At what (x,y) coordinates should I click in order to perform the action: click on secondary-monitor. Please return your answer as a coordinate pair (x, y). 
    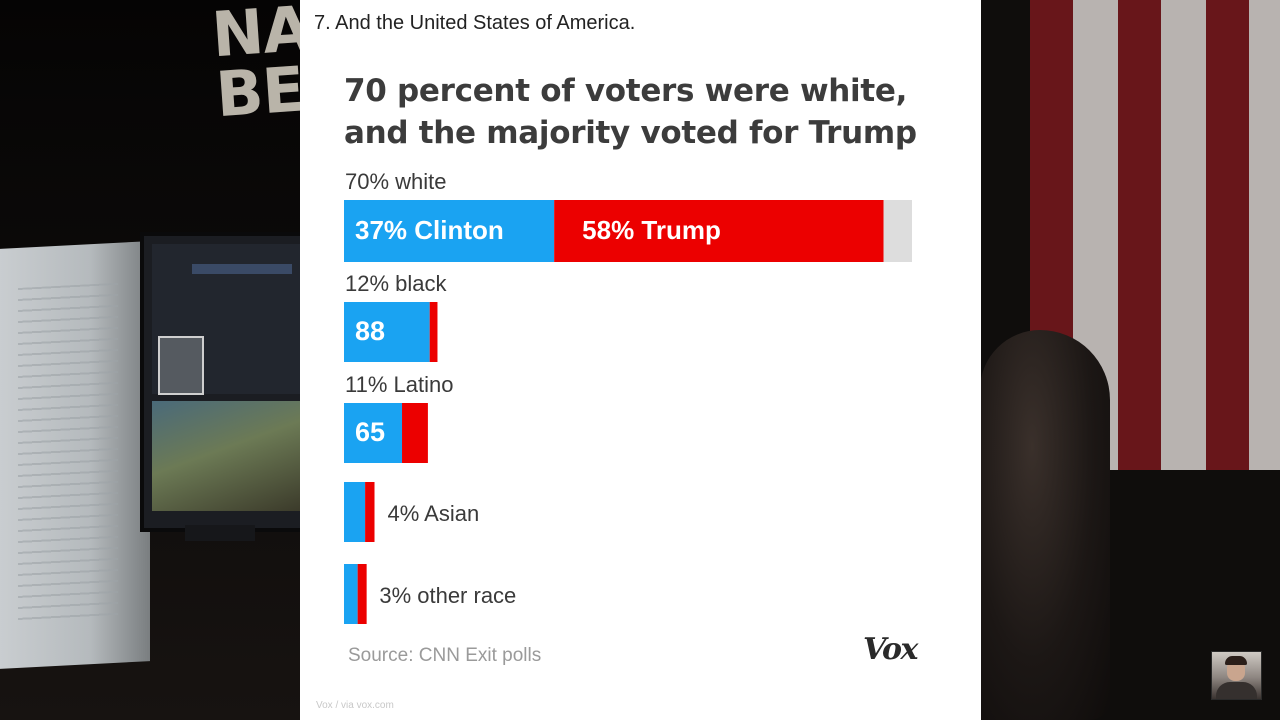
    Looking at the image, I should click on (75, 455).